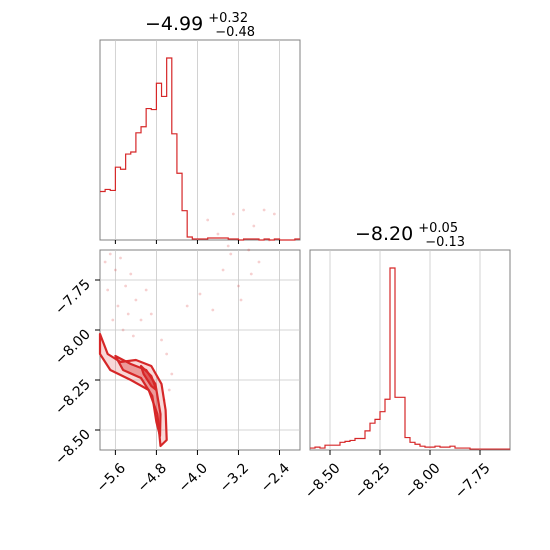 The image size is (550, 550). Describe the element at coordinates (193, 477) in the screenshot. I see `scatter-x-tick-label: −4.0` at that location.